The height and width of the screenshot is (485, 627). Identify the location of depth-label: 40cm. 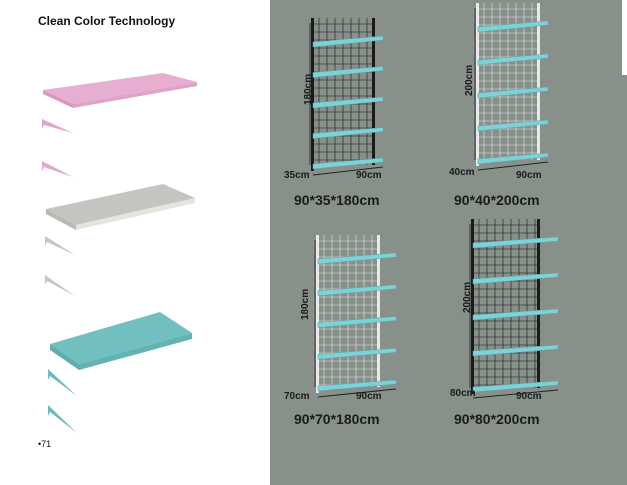
(462, 172).